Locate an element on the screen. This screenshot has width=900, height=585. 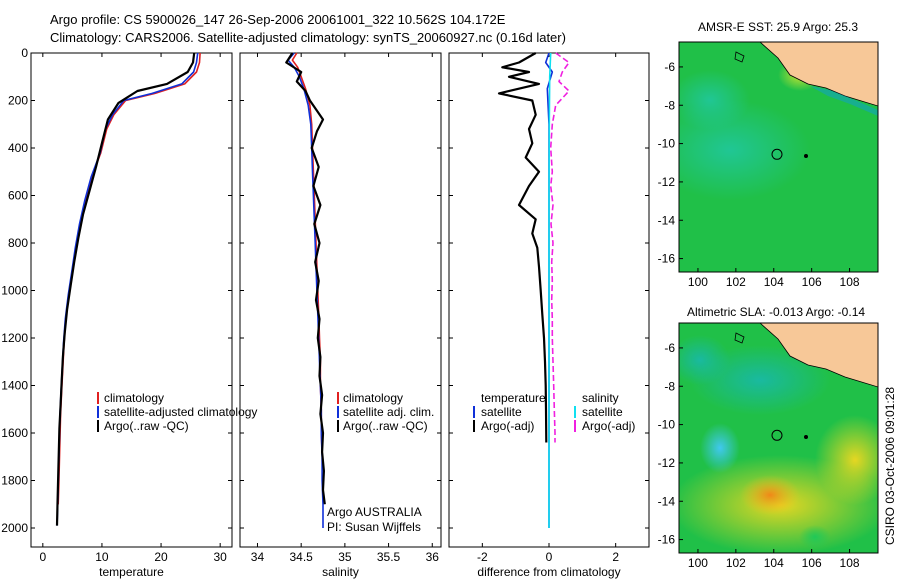
sst-map is located at coordinates (778, 157).